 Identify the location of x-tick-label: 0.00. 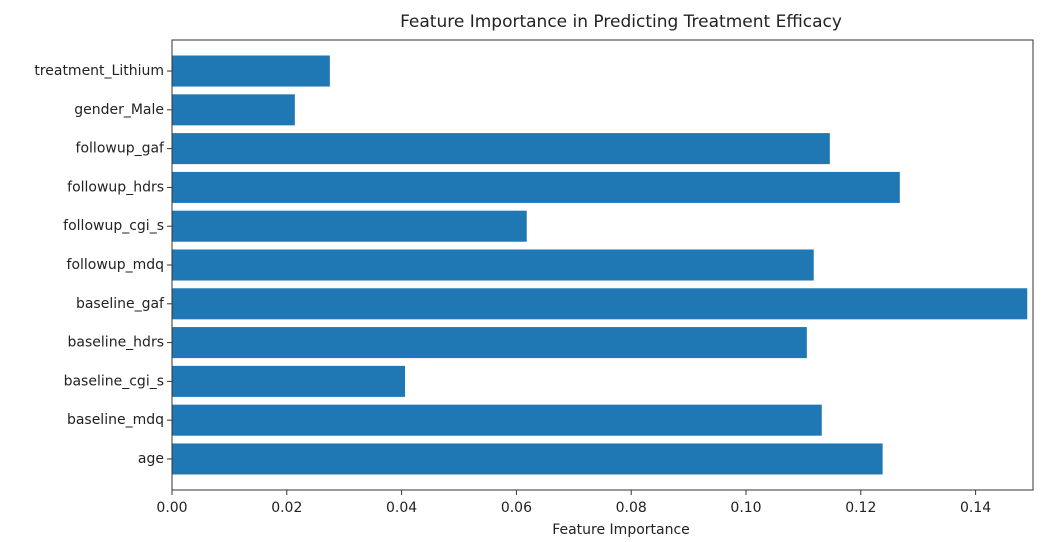
(171, 508).